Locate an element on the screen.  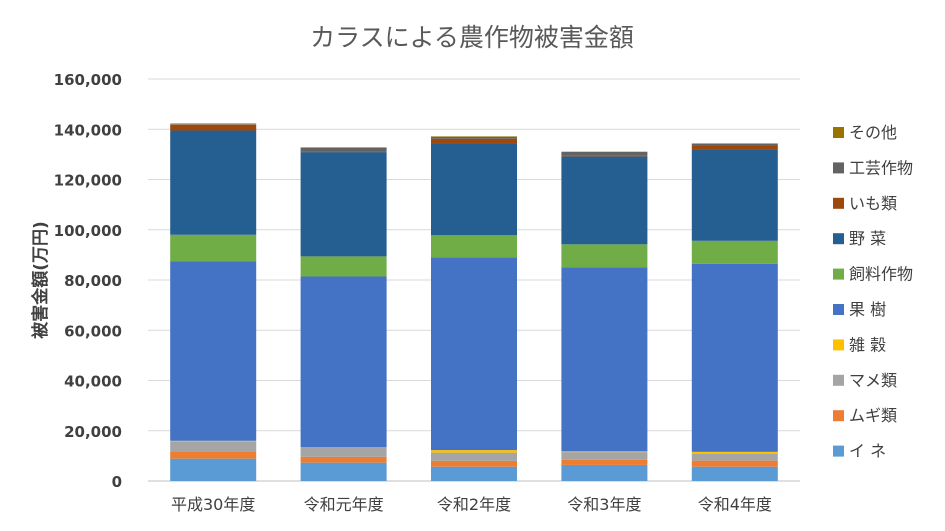
y-tick-label: 100,000 is located at coordinates (88, 231).